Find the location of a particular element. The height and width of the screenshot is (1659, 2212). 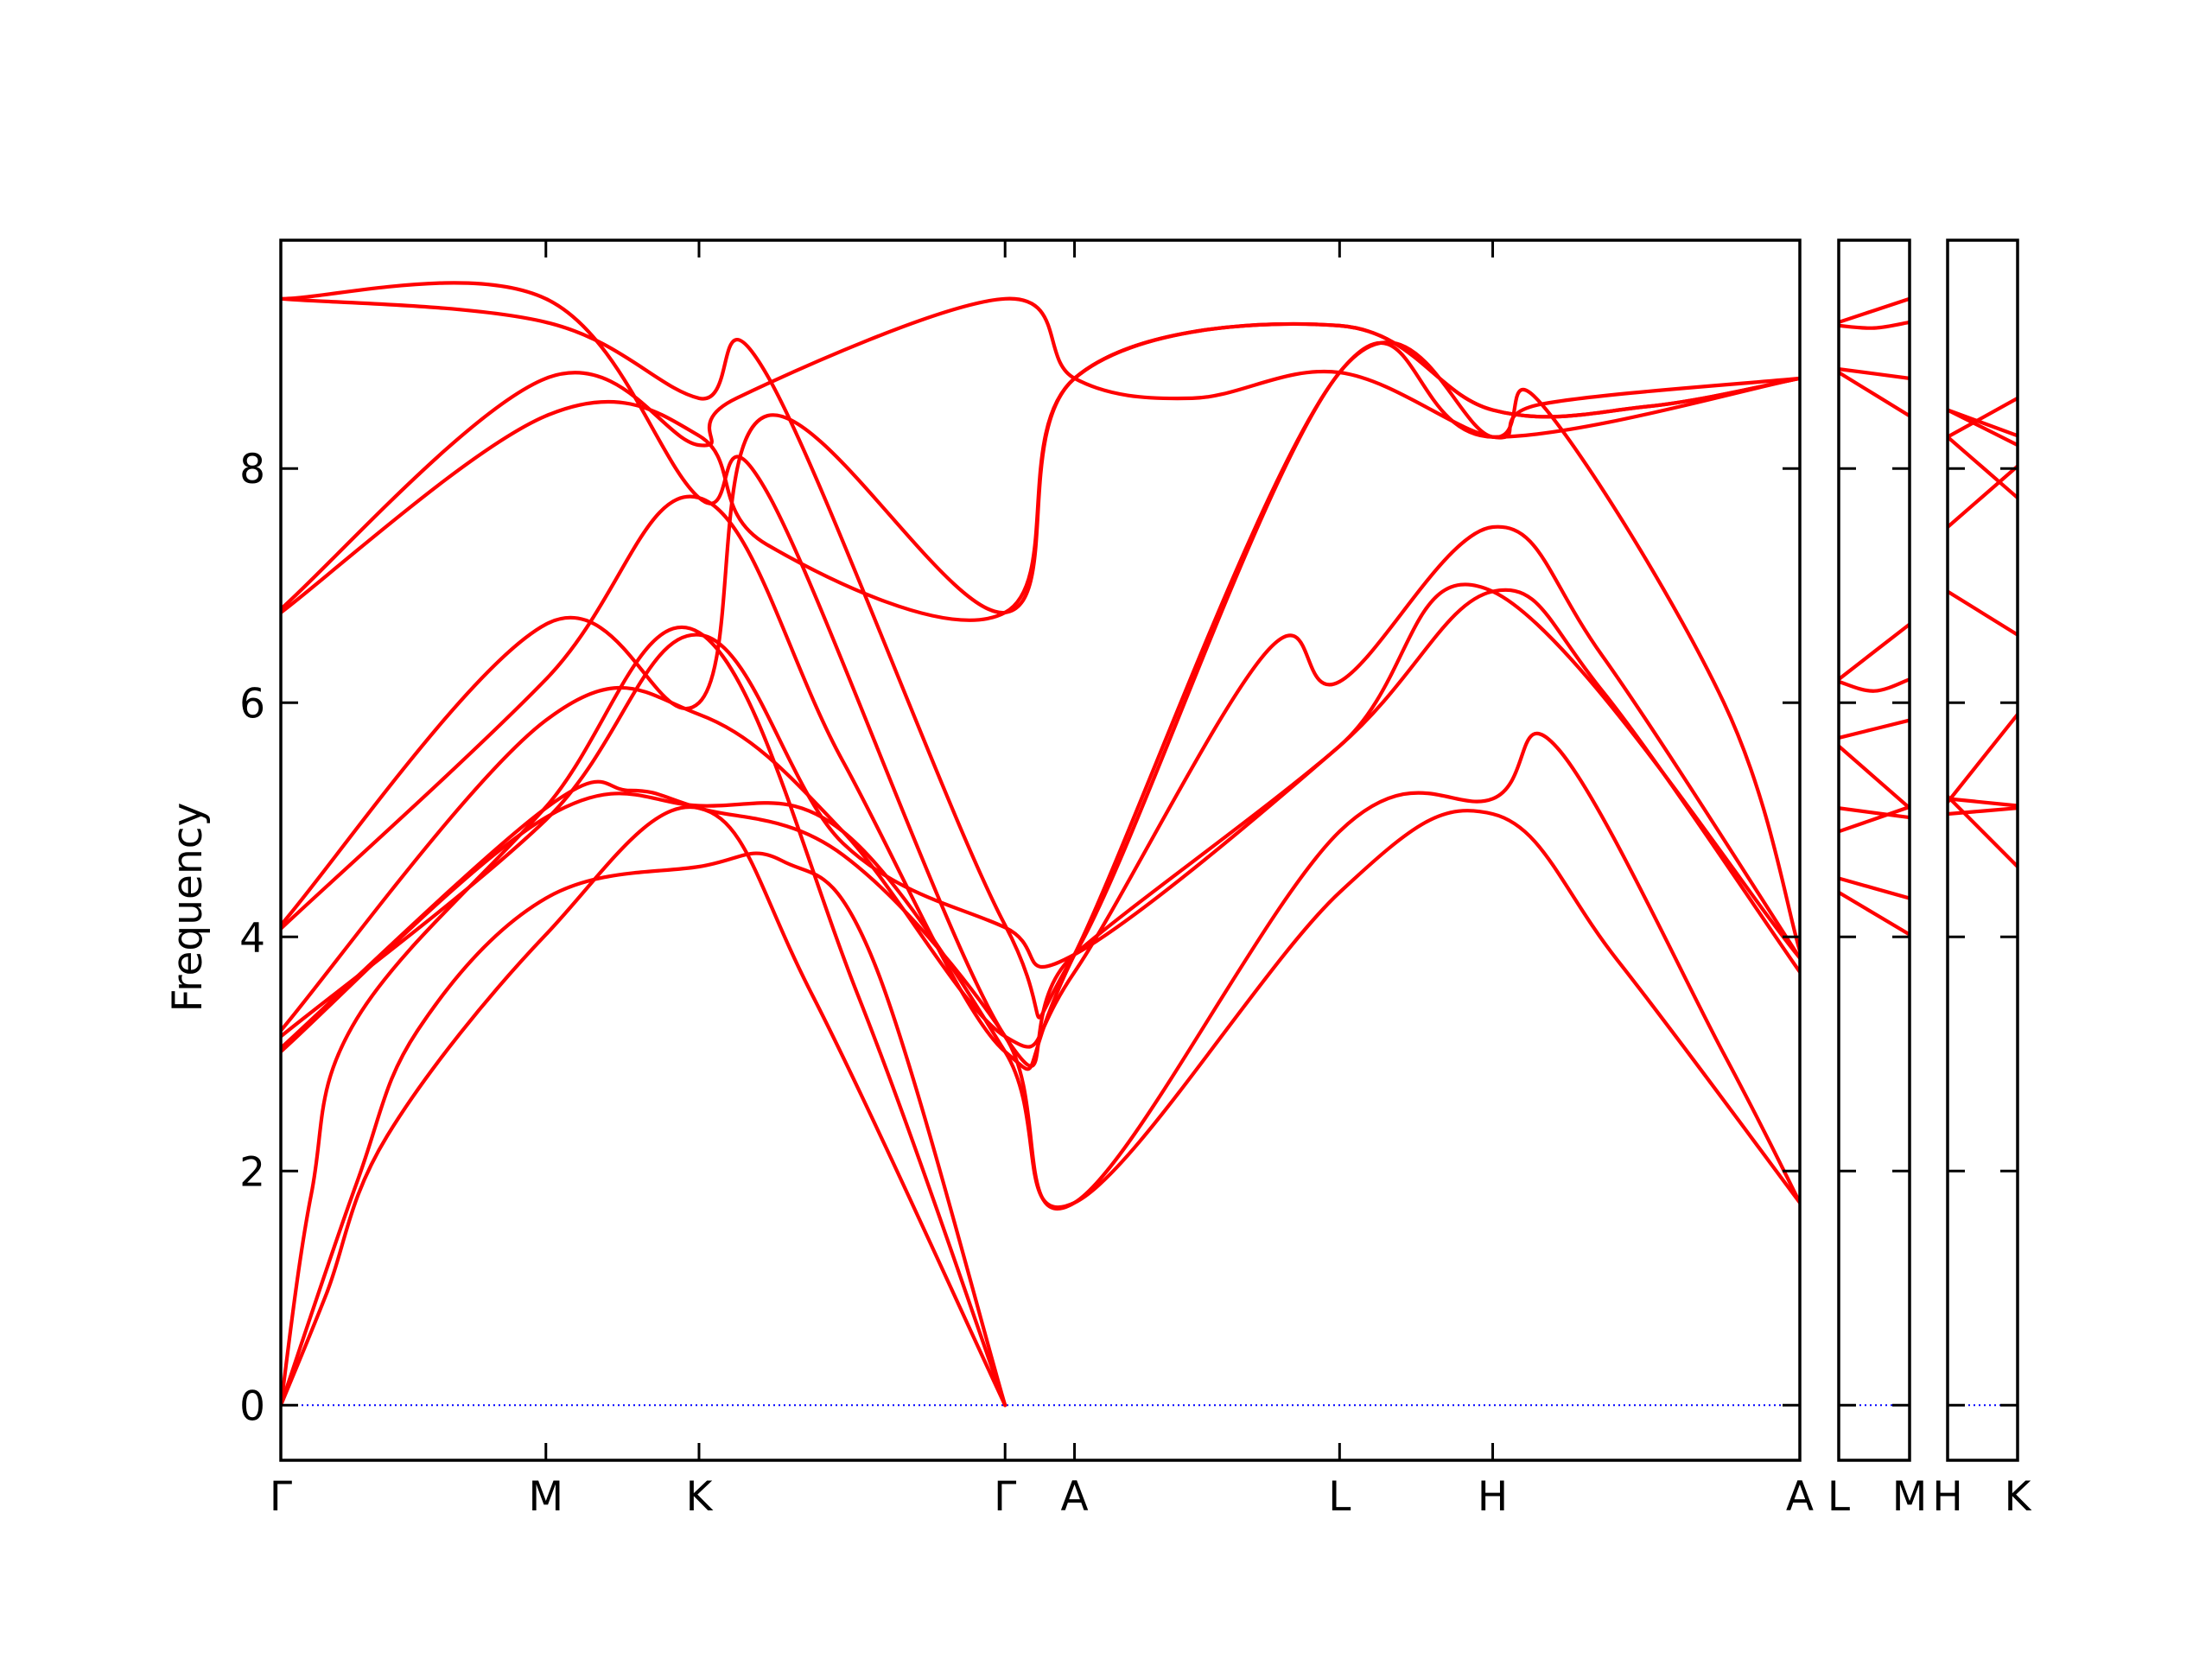

y-tick-label: 8 is located at coordinates (252, 469).